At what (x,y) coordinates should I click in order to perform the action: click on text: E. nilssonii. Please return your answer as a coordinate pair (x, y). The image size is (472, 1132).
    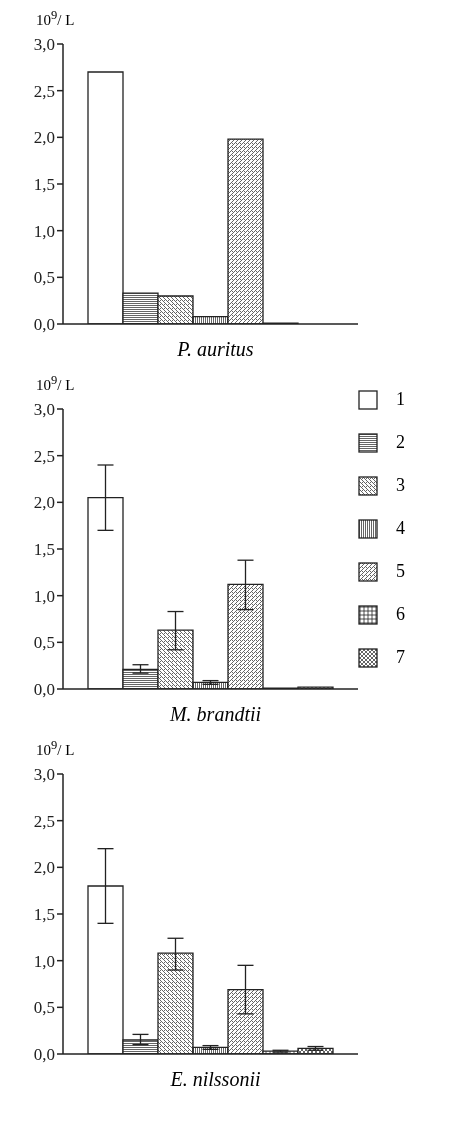
    Looking at the image, I should click on (215, 1079).